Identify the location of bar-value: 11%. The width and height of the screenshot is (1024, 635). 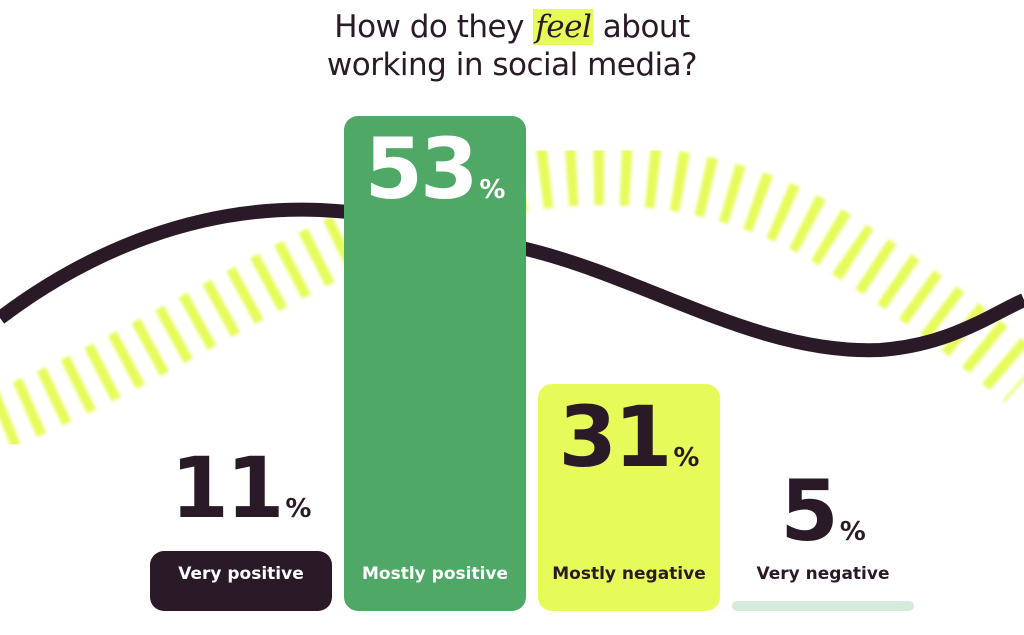
(241, 488).